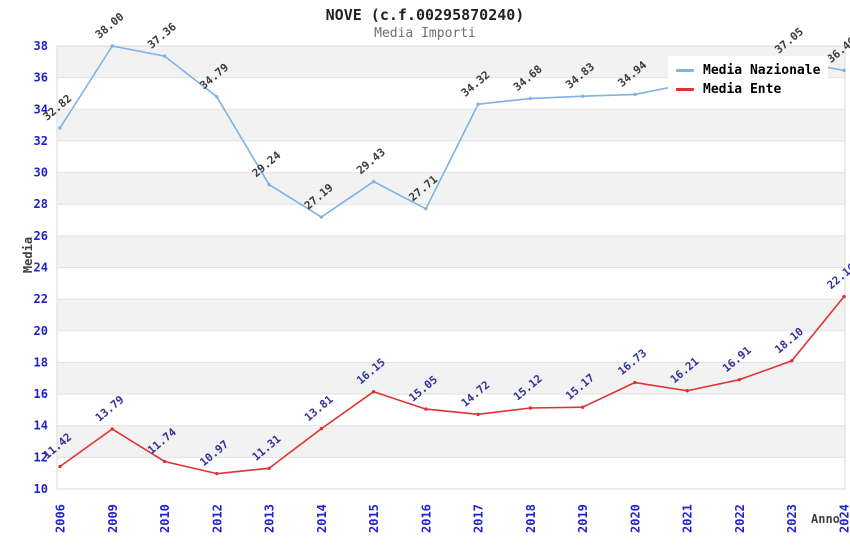  What do you see at coordinates (217, 518) in the screenshot?
I see `svg-text: 2012` at bounding box center [217, 518].